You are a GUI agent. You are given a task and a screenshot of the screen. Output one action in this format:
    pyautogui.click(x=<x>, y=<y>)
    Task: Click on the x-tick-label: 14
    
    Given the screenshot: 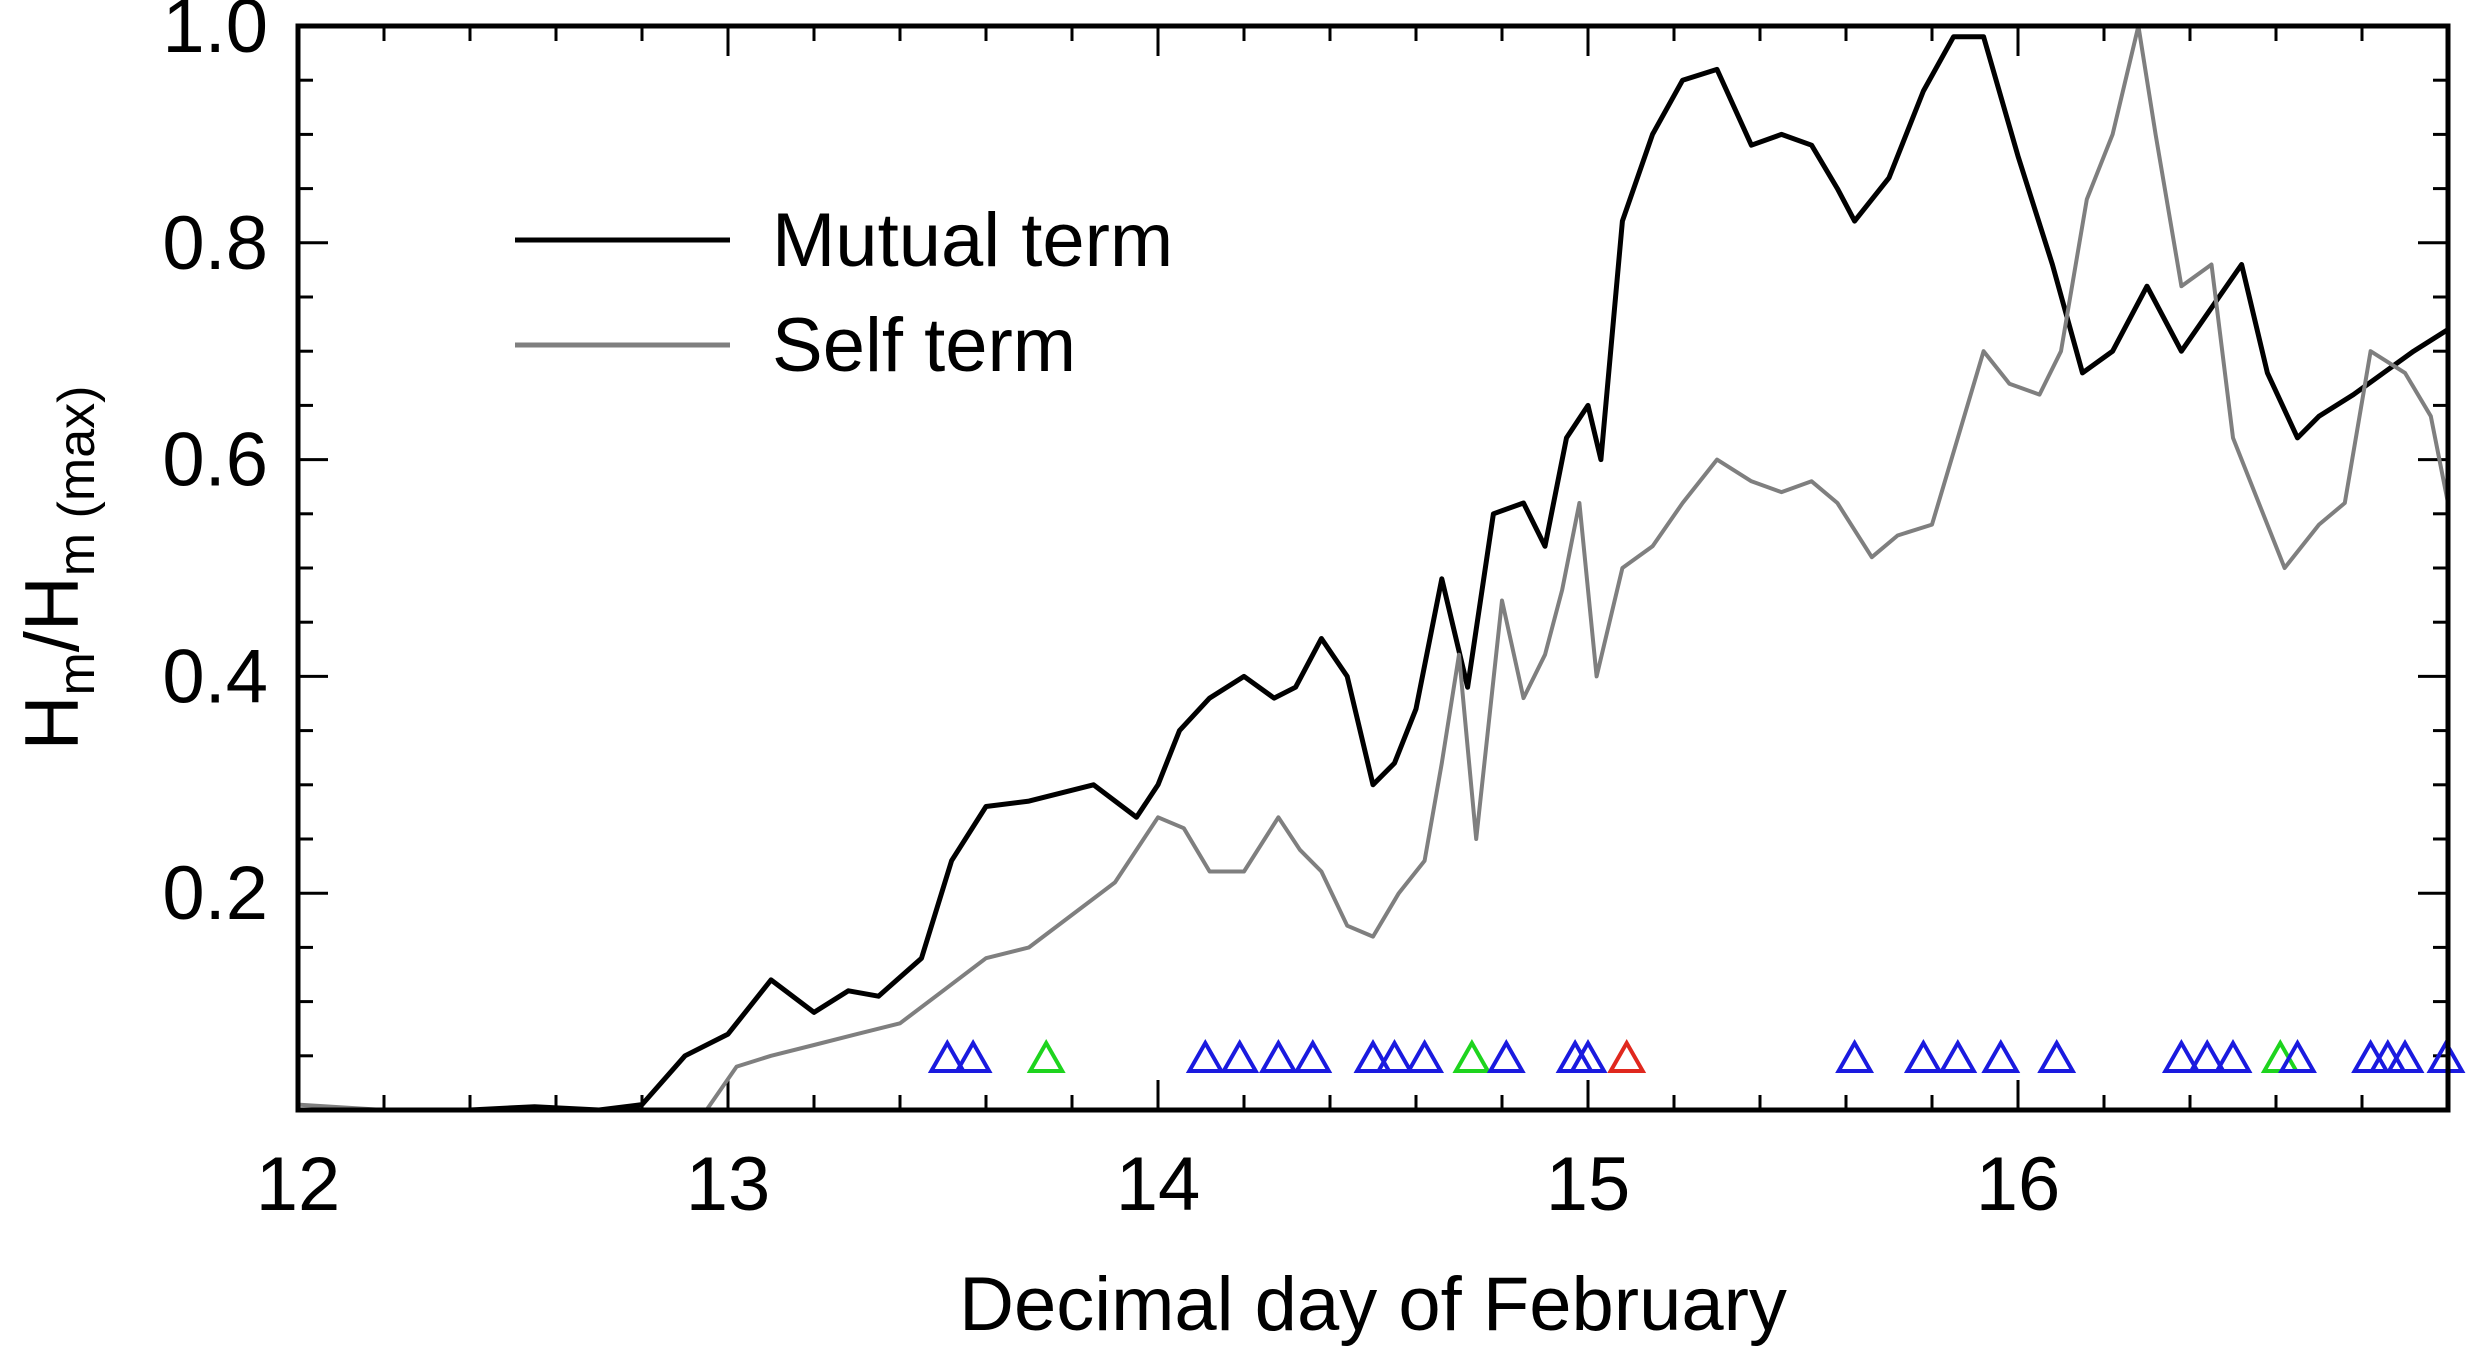 What is the action you would take?
    pyautogui.click(x=1158, y=1184)
    